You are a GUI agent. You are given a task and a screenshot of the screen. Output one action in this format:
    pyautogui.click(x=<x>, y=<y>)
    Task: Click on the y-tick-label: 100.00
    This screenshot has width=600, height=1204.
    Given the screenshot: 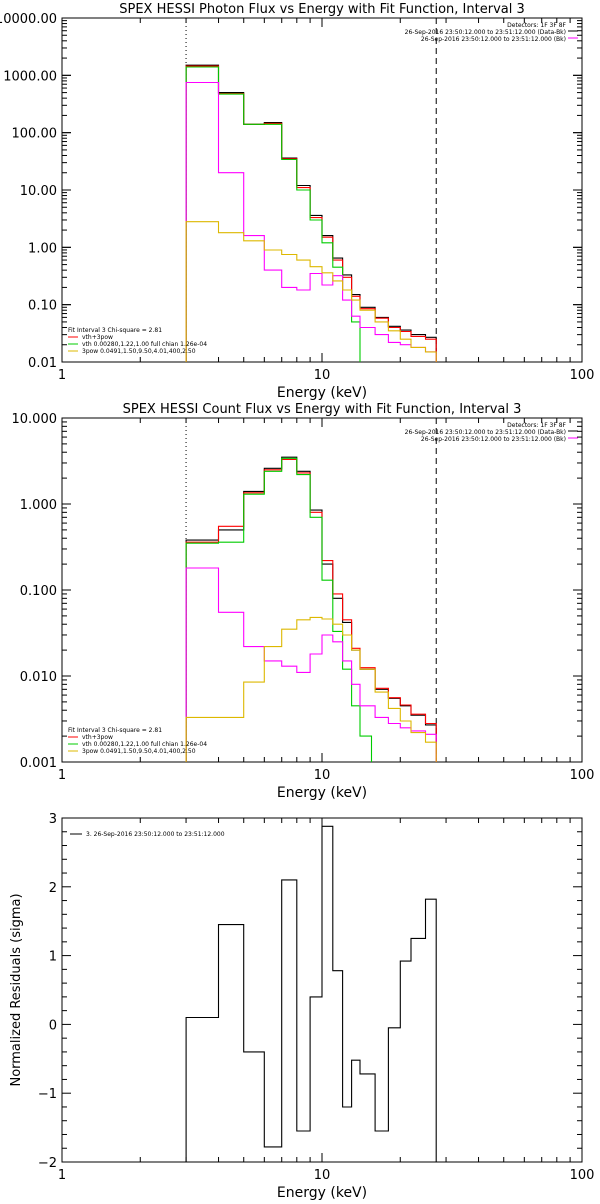 What is the action you would take?
    pyautogui.click(x=35, y=134)
    